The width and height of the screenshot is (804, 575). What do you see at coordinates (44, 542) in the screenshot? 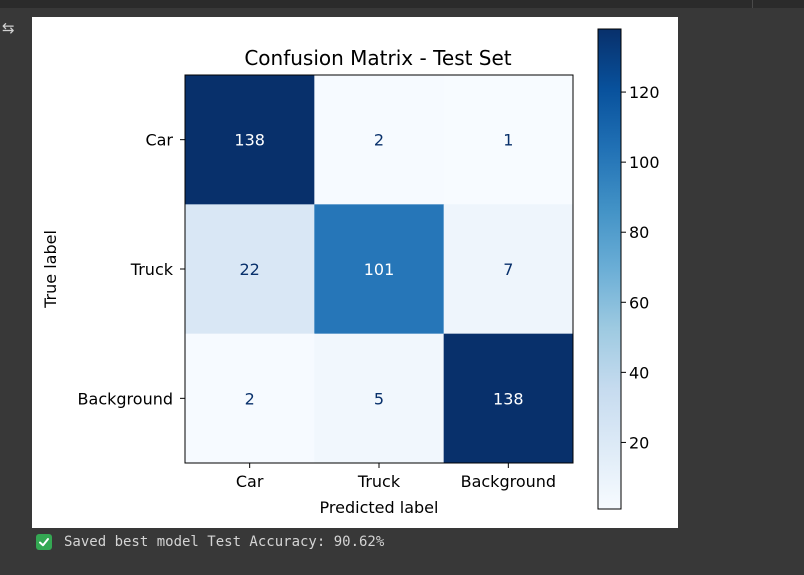
I see `check-mark-icon` at bounding box center [44, 542].